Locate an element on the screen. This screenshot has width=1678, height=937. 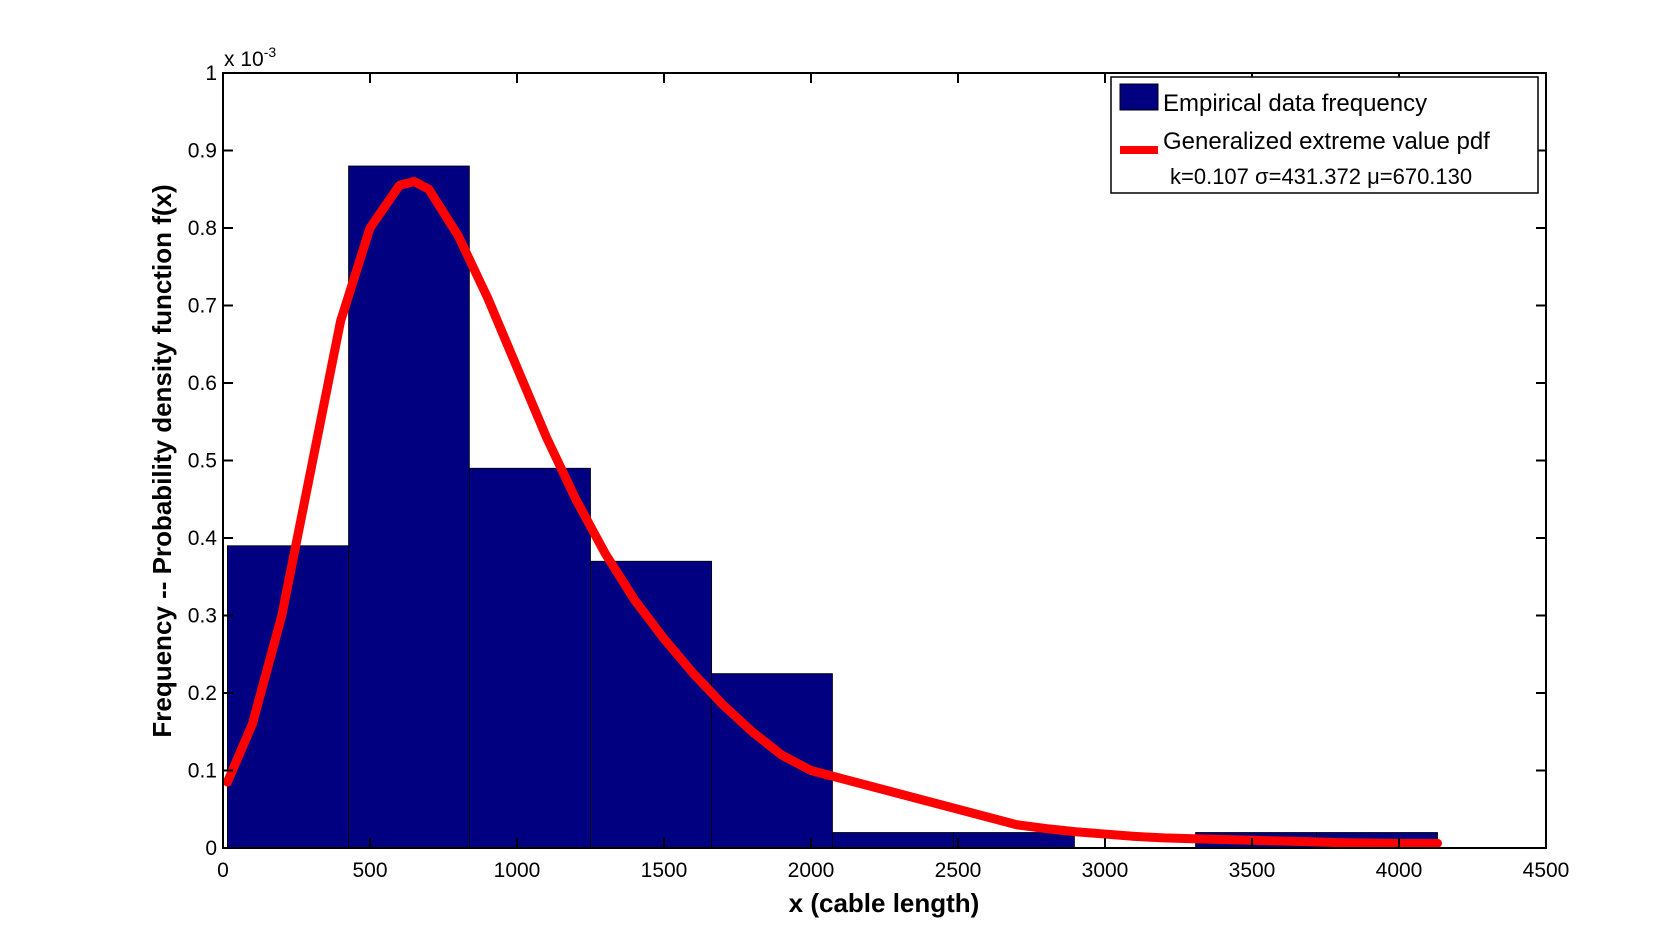
legend-histogram-swatch is located at coordinates (1139, 97).